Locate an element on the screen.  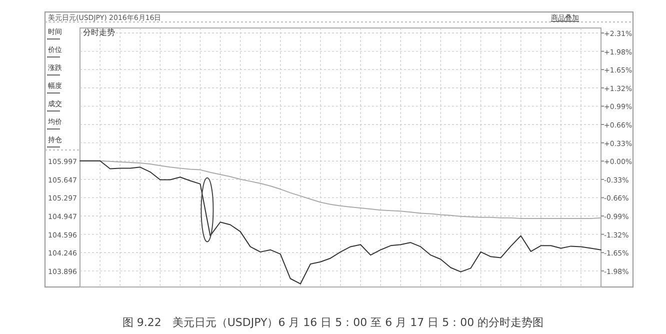
chart-subtitle: 分时走势 is located at coordinates (99, 32).